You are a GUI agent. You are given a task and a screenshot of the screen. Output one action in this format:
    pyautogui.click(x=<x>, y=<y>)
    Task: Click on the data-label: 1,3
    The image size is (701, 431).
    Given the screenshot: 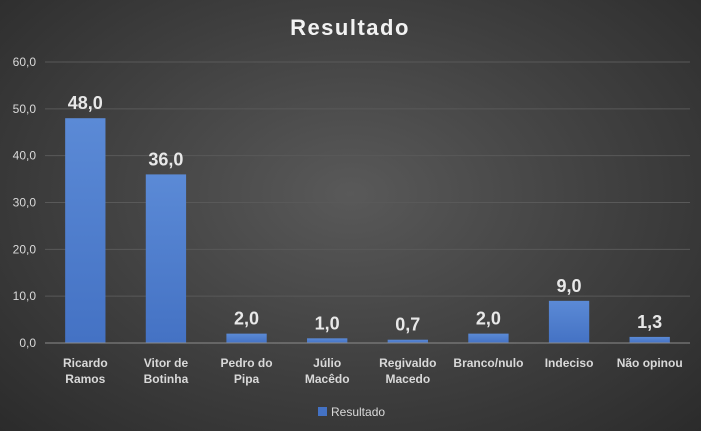 What is the action you would take?
    pyautogui.click(x=649, y=322)
    